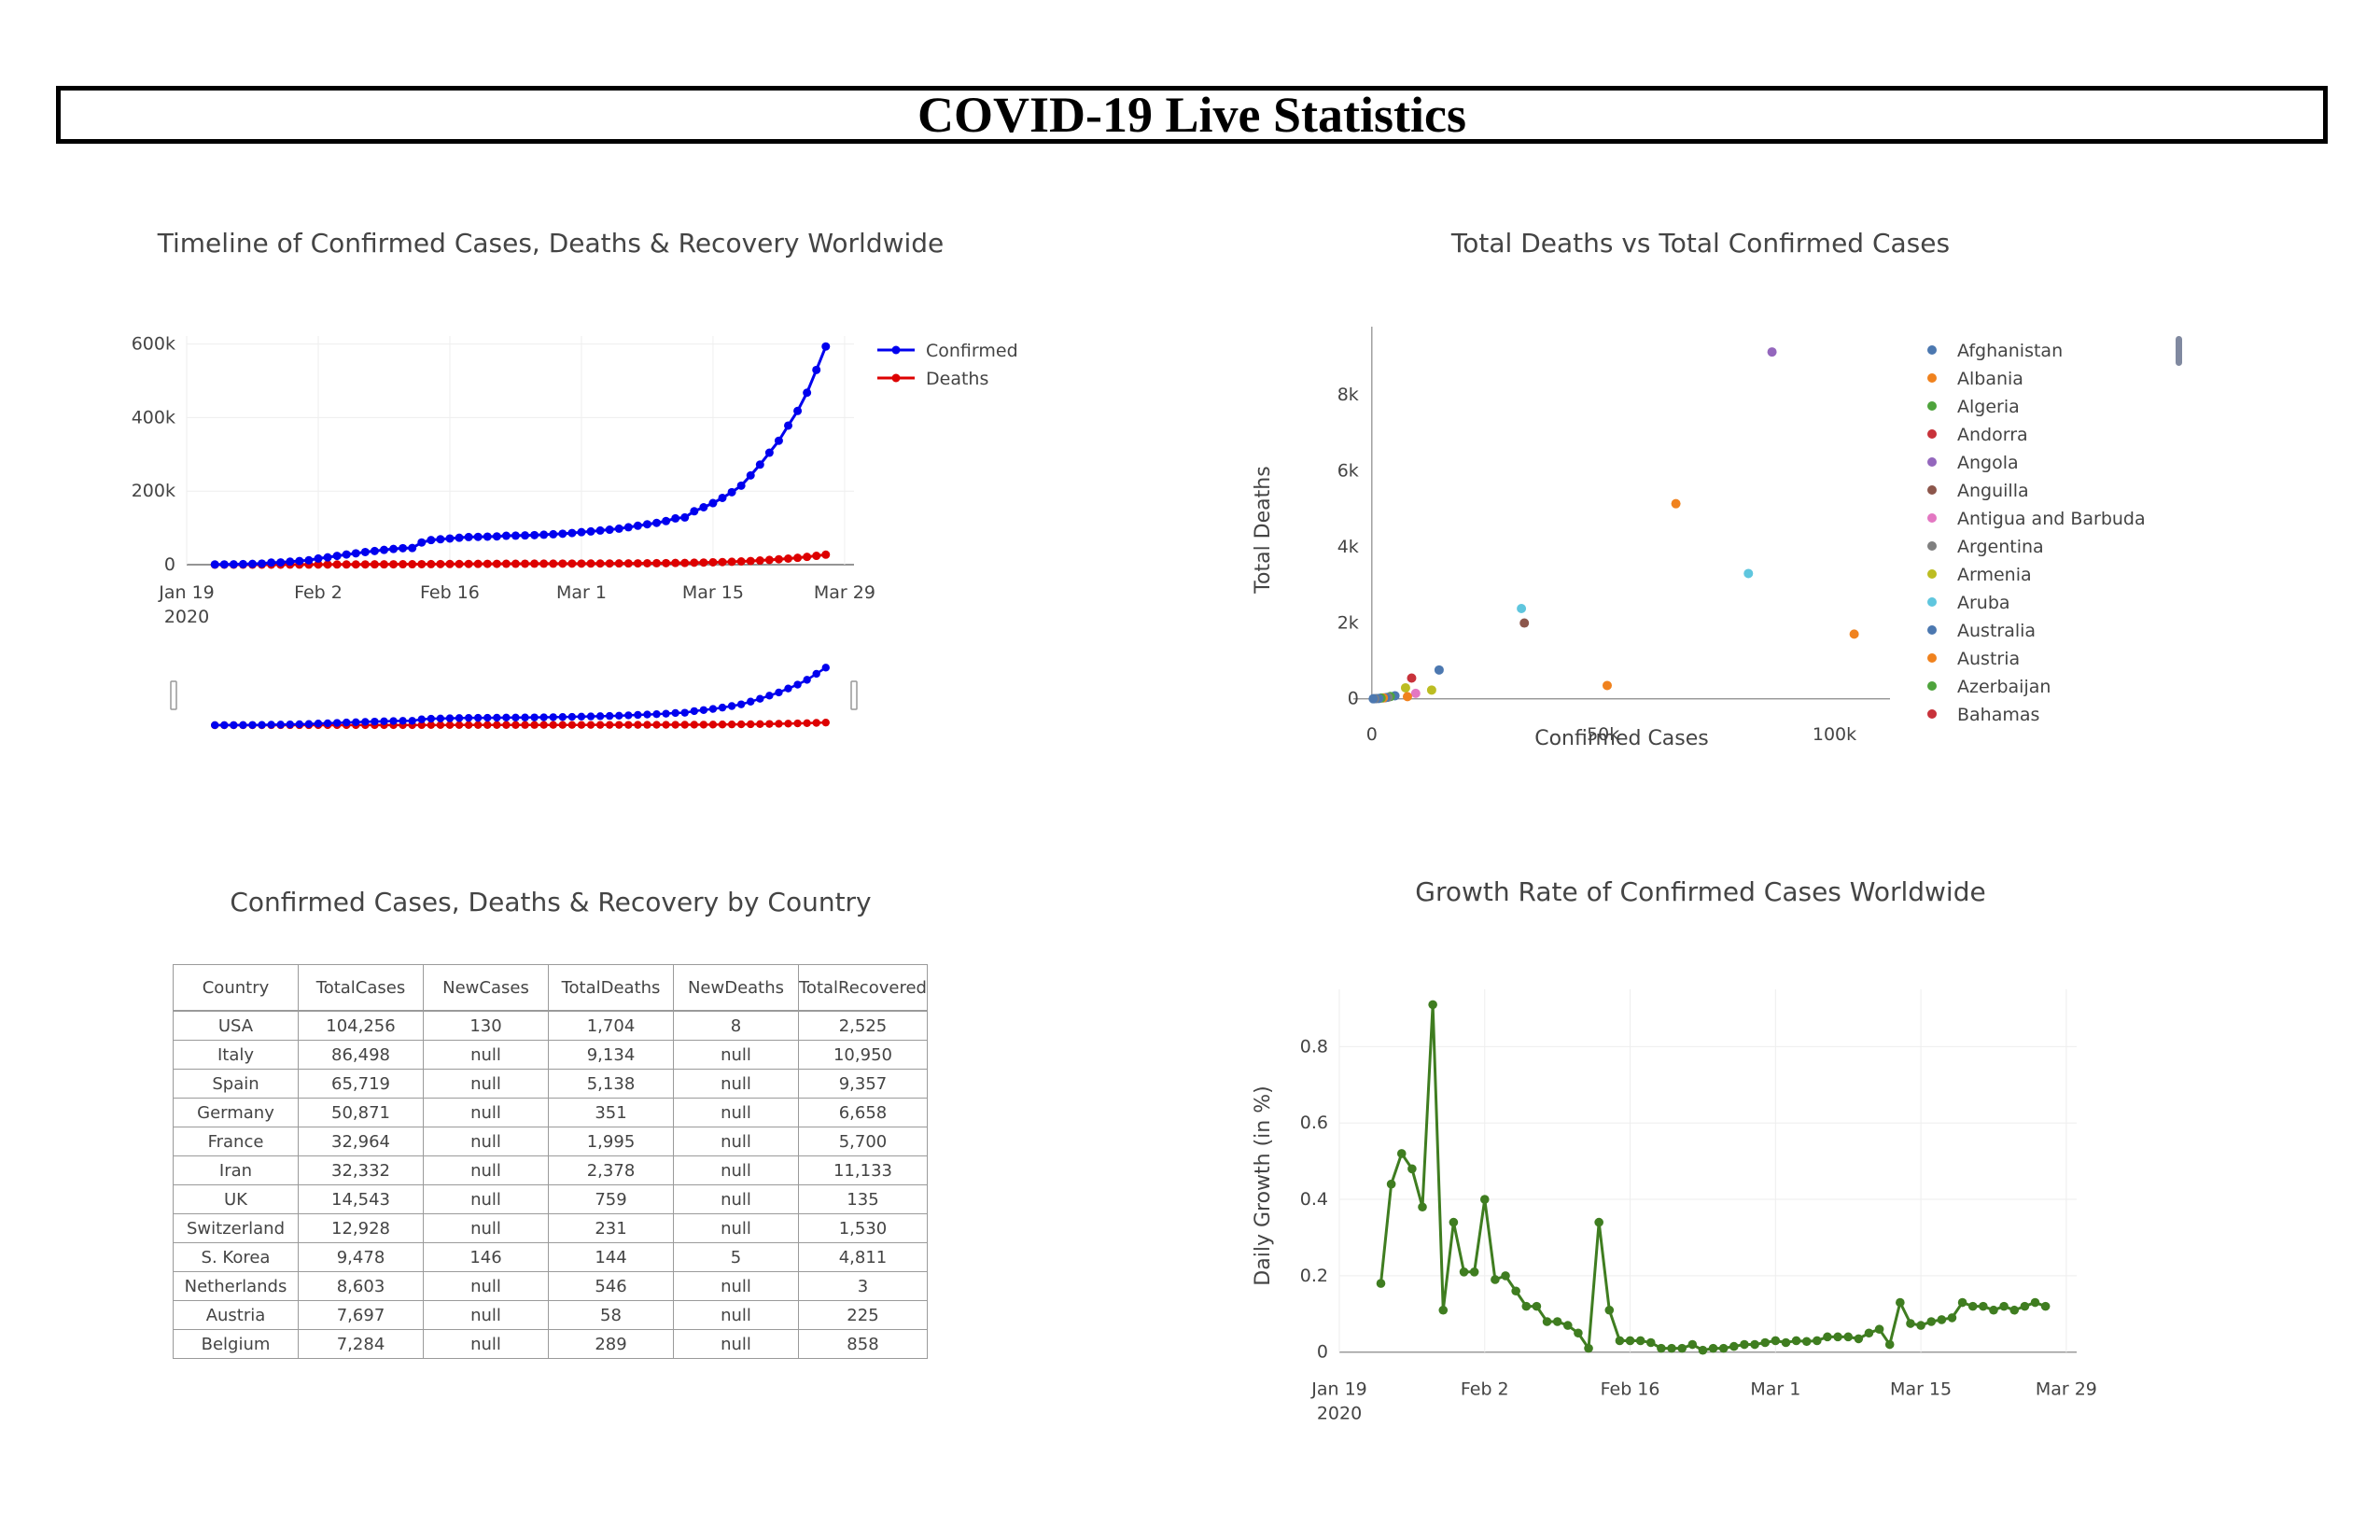  Describe the element at coordinates (550, 1055) in the screenshot. I see `table-row: Italy 86,498 null 9,134 null 10,950` at that location.